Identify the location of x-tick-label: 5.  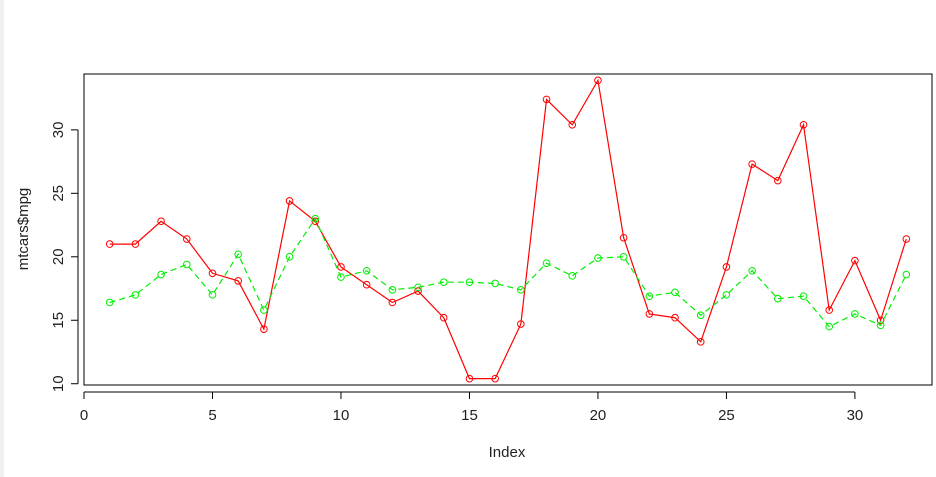
(212, 415).